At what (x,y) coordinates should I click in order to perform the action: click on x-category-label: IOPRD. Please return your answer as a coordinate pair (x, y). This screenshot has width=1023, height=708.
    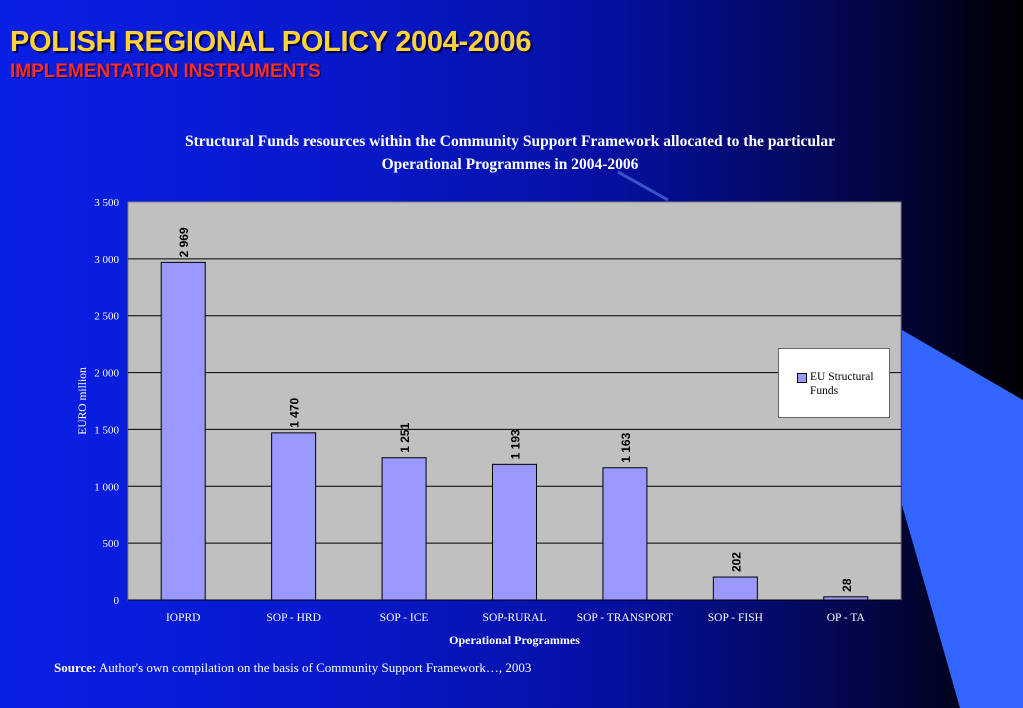
    Looking at the image, I should click on (183, 618).